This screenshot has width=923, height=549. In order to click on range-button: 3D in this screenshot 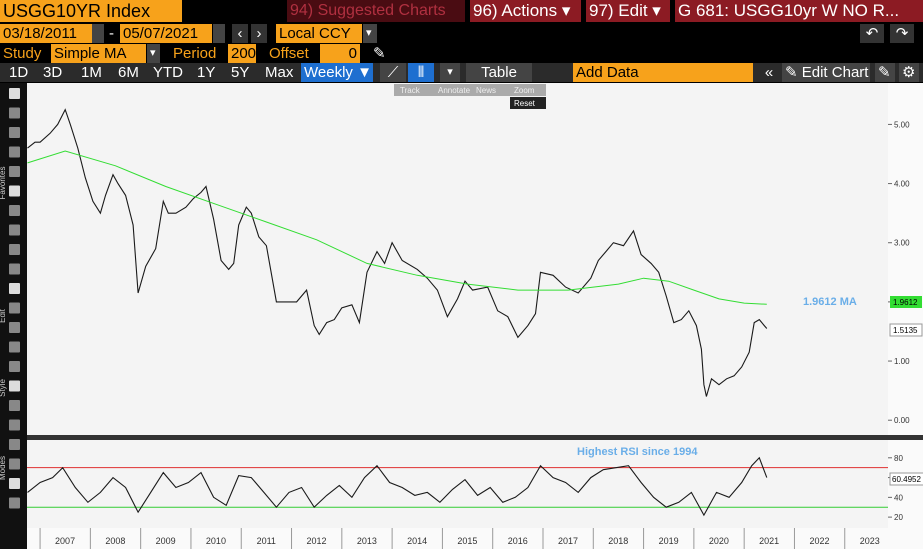, I will do `click(53, 72)`.